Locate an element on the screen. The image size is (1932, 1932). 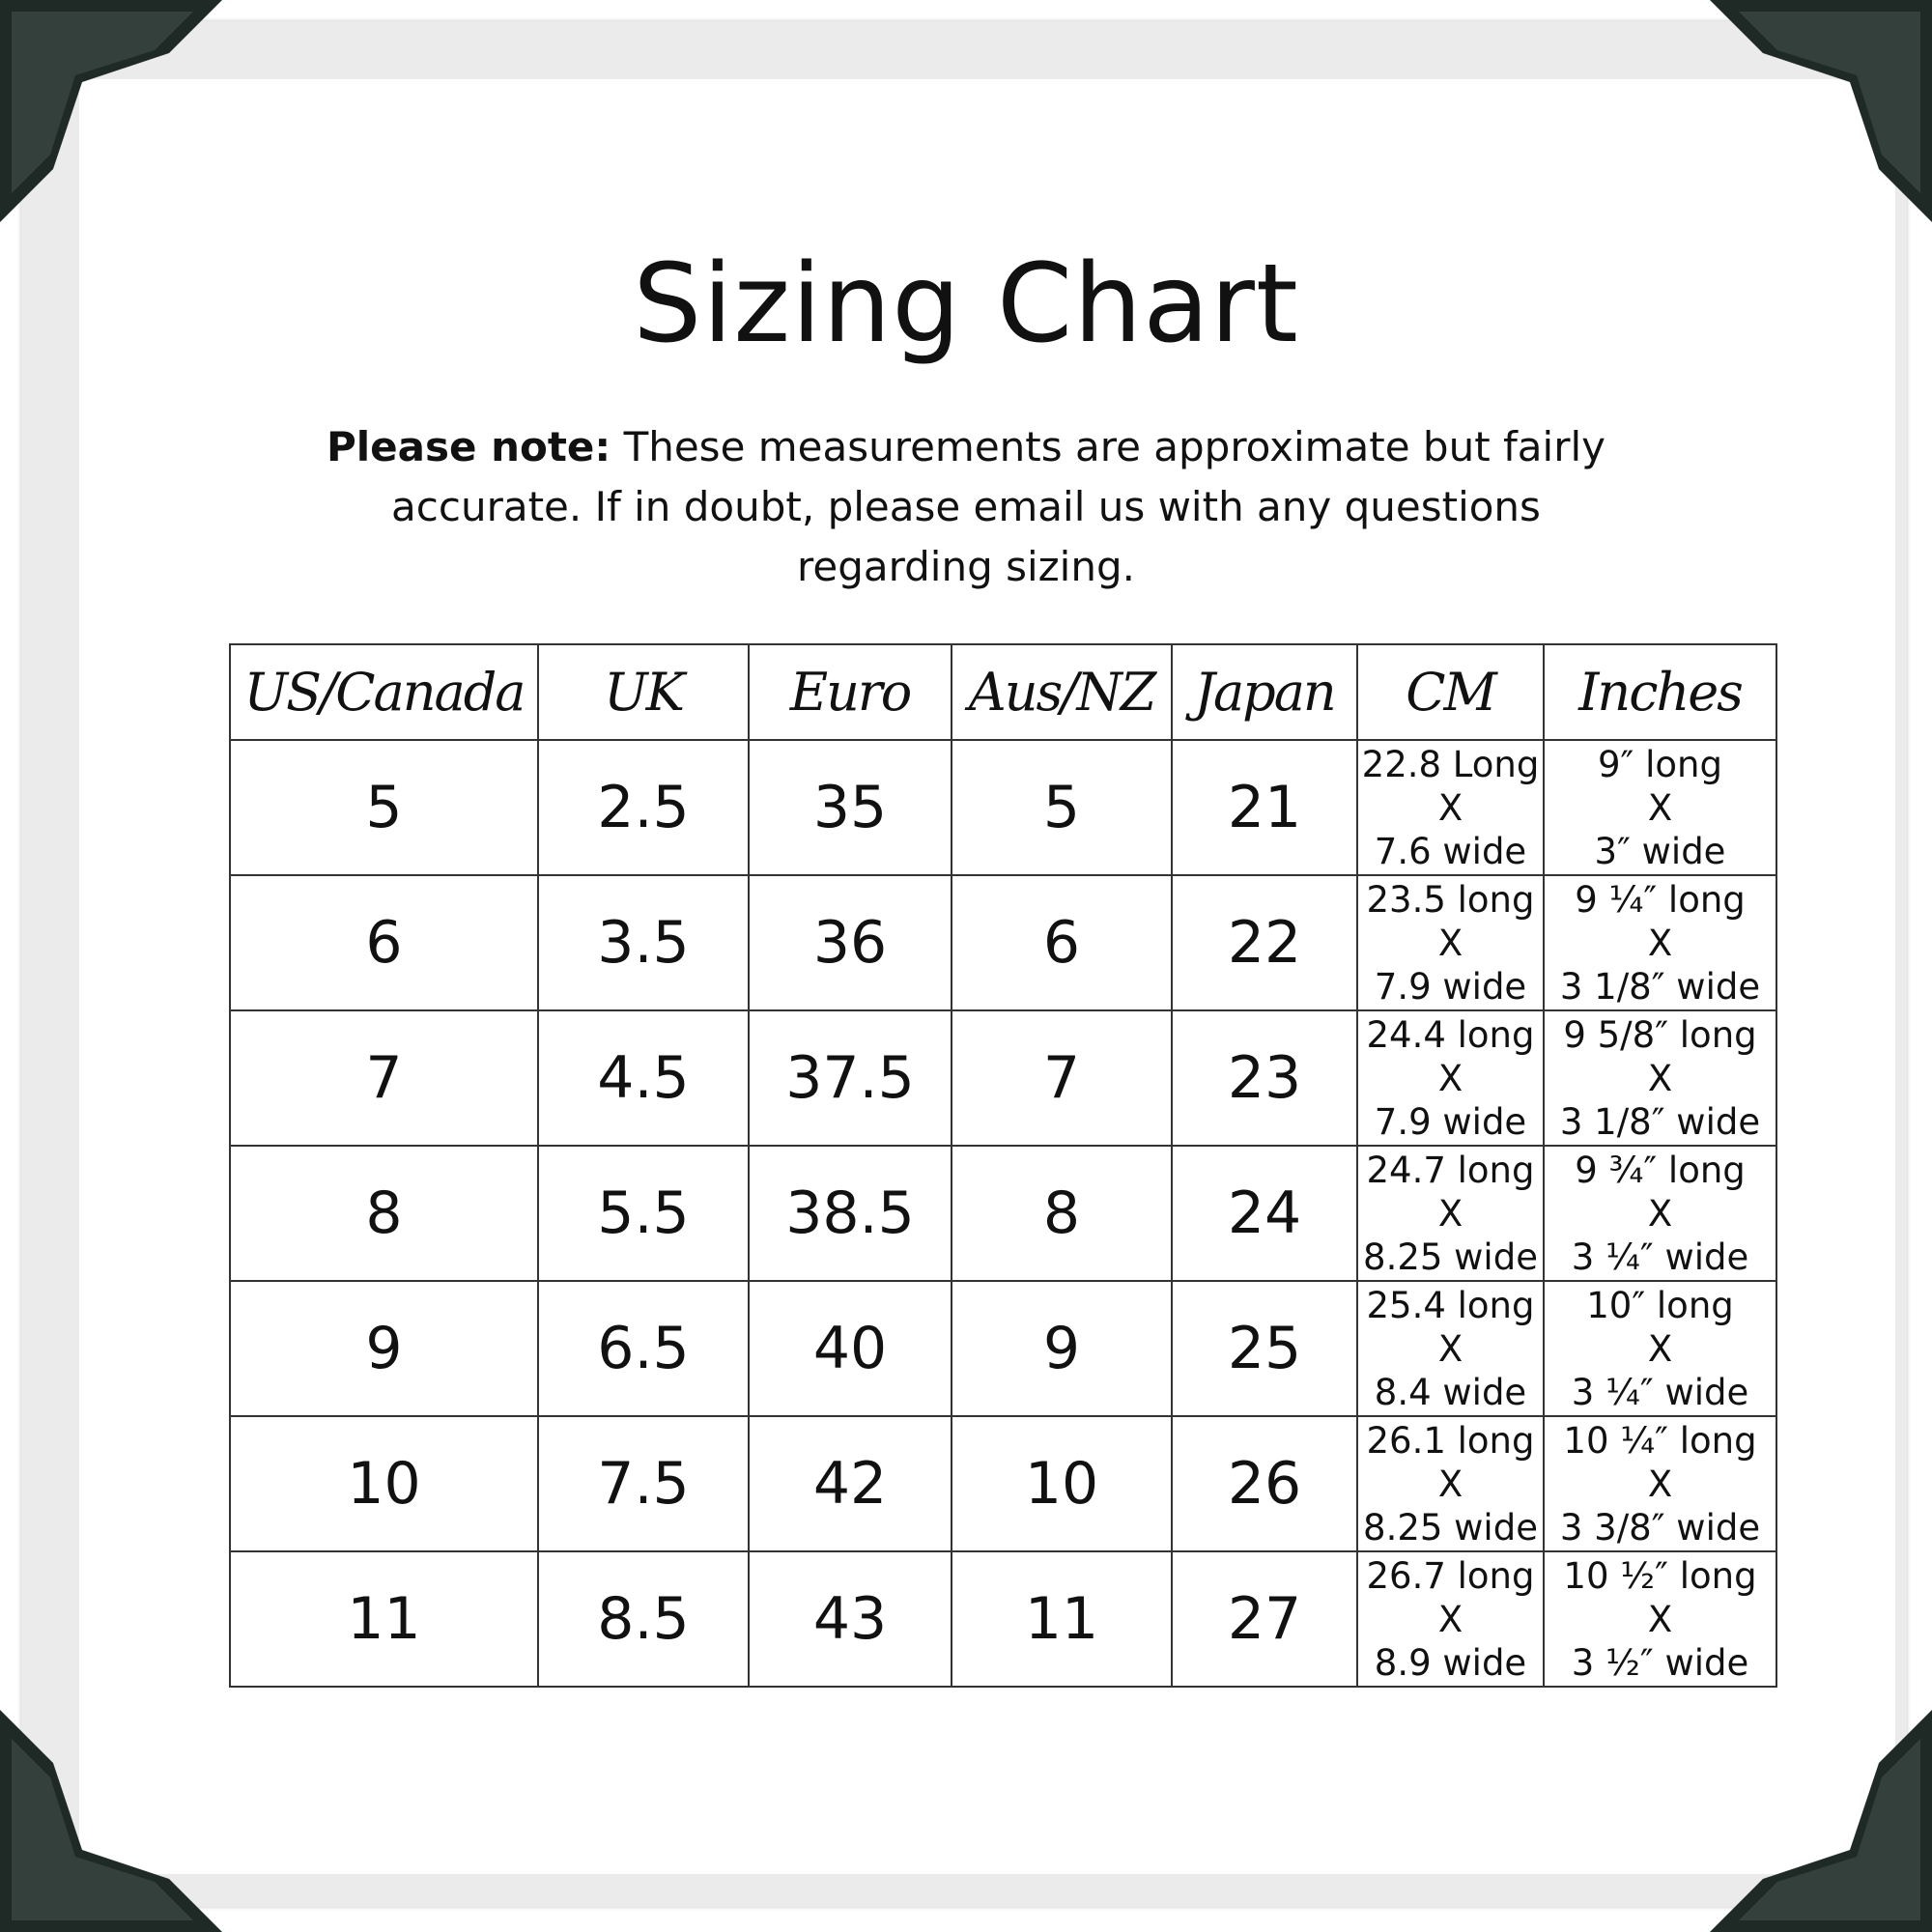
cell-us: 10 is located at coordinates (384, 1483).